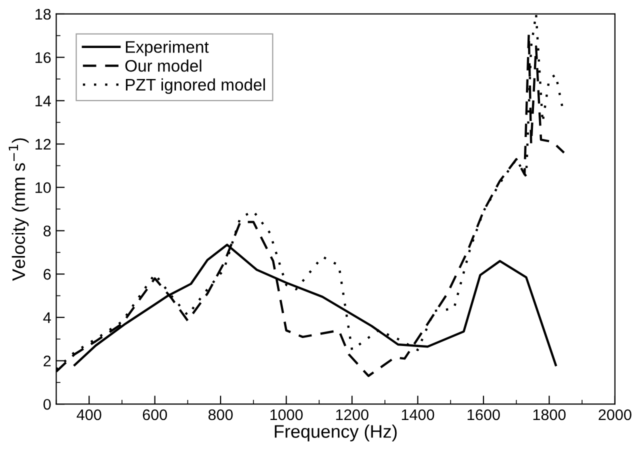  What do you see at coordinates (47, 231) in the screenshot?
I see `y-tick-label: 8` at bounding box center [47, 231].